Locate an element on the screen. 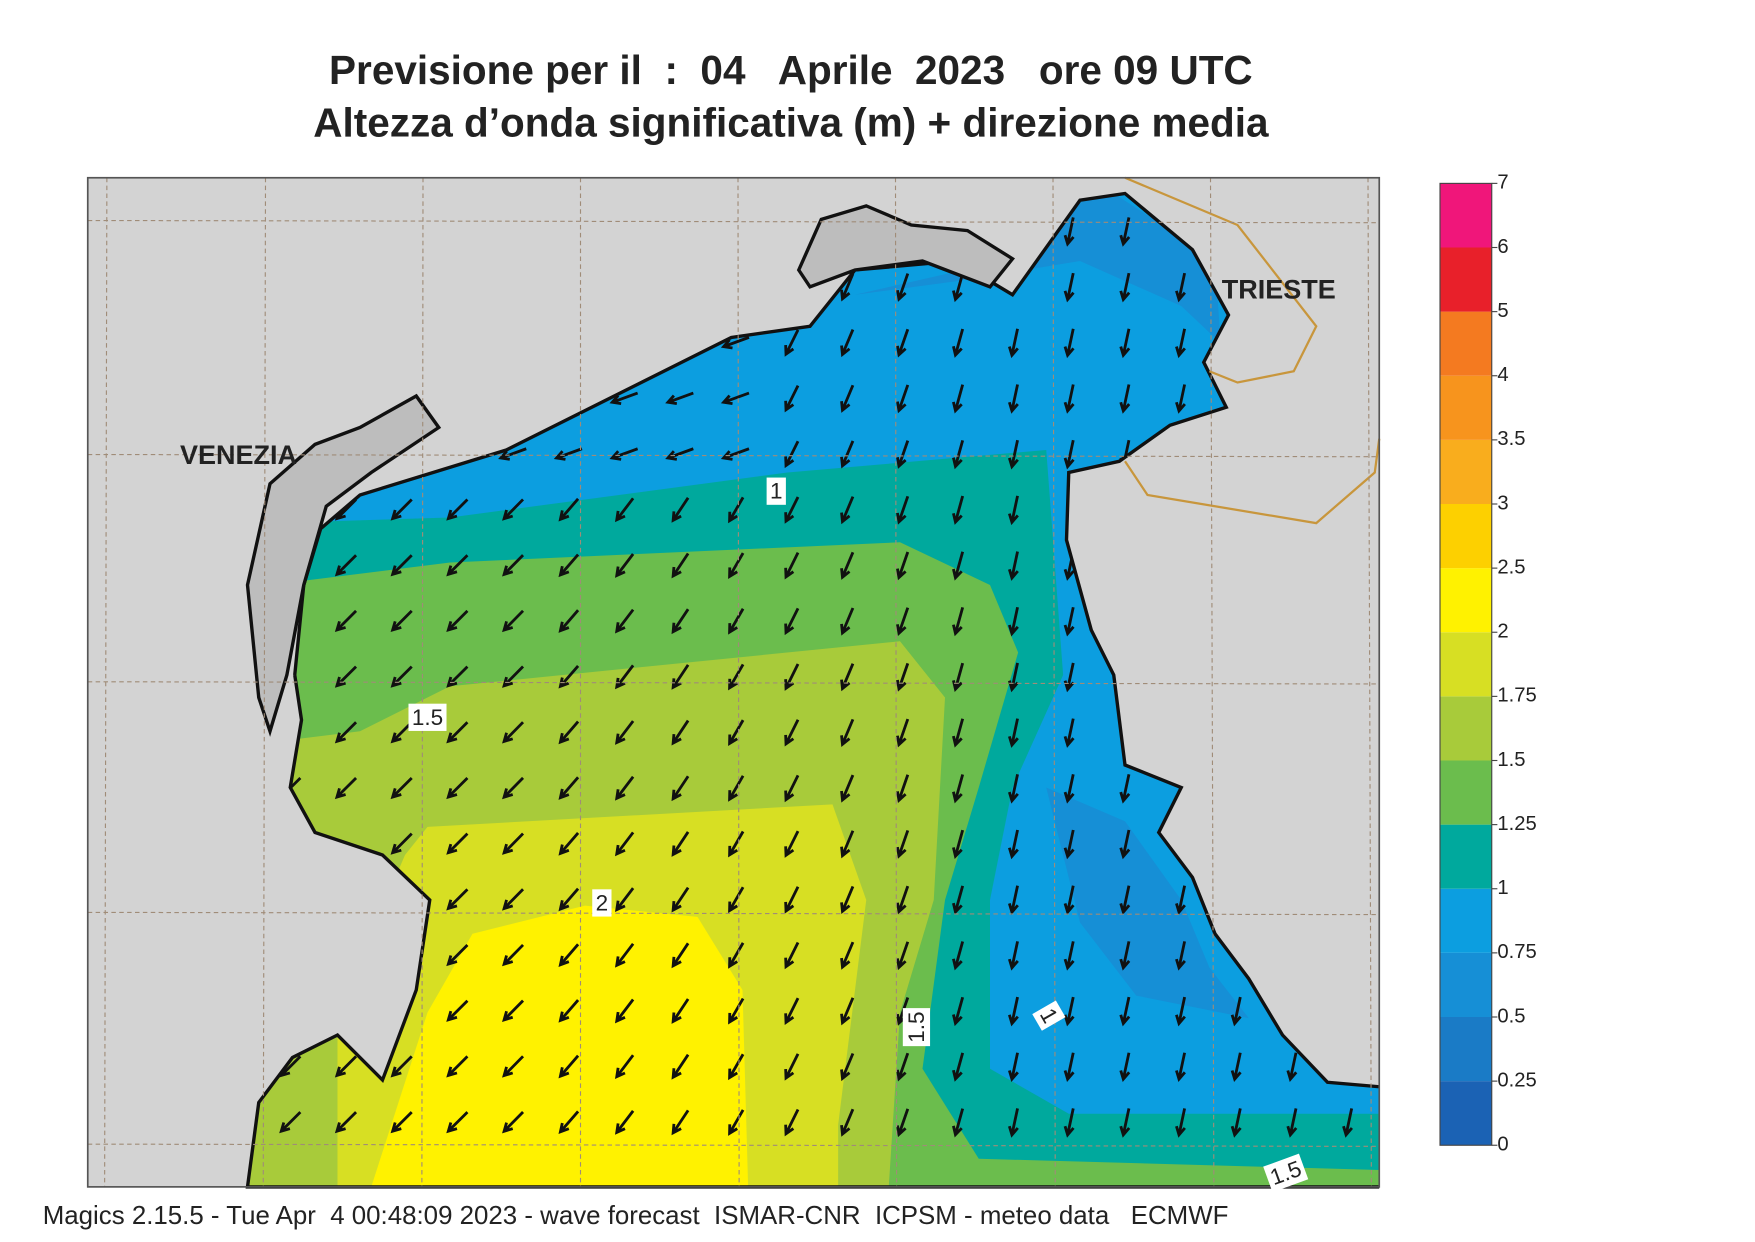 This screenshot has width=1755, height=1242. colorbar-tick-label: 1.5 is located at coordinates (1511, 760).